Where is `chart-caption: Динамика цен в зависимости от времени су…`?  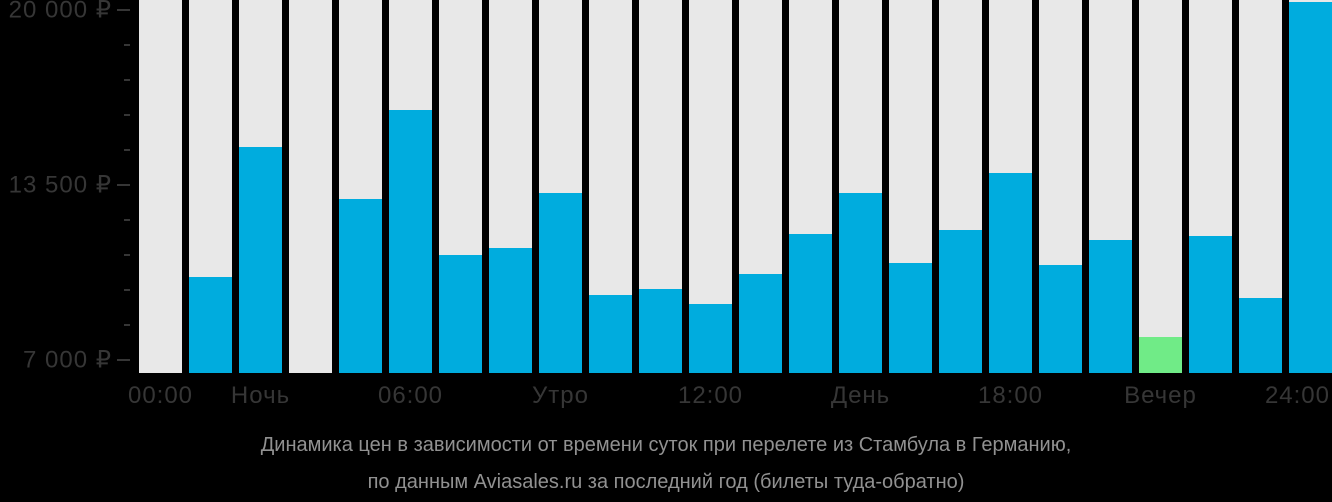 chart-caption: Динамика цен в зависимости от времени су… is located at coordinates (666, 463).